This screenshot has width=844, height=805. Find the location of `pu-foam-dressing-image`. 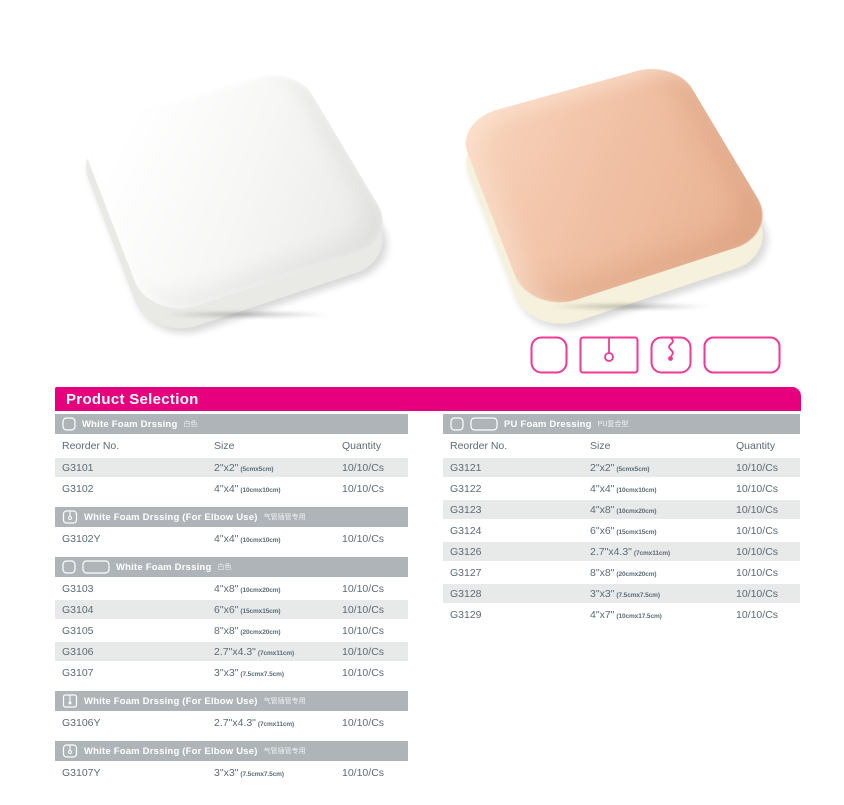

pu-foam-dressing-image is located at coordinates (610, 189).